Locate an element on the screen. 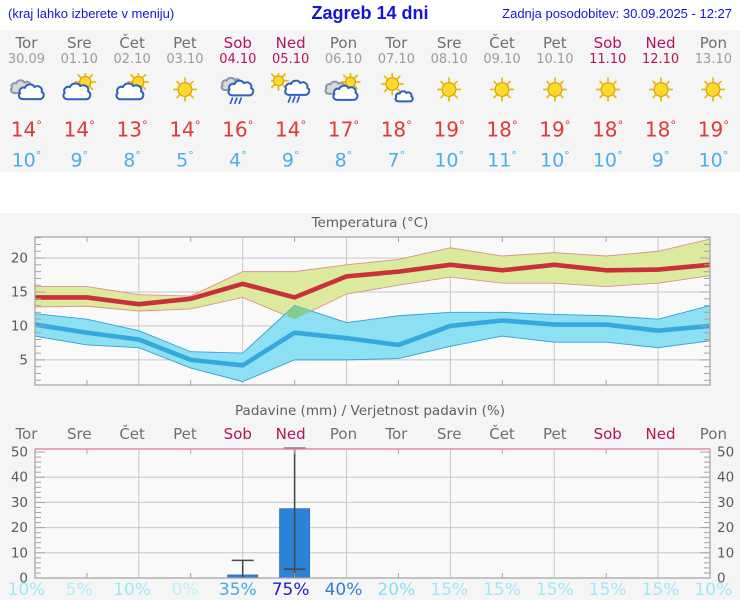  temp-y-tick-label: 15 is located at coordinates (19, 292).